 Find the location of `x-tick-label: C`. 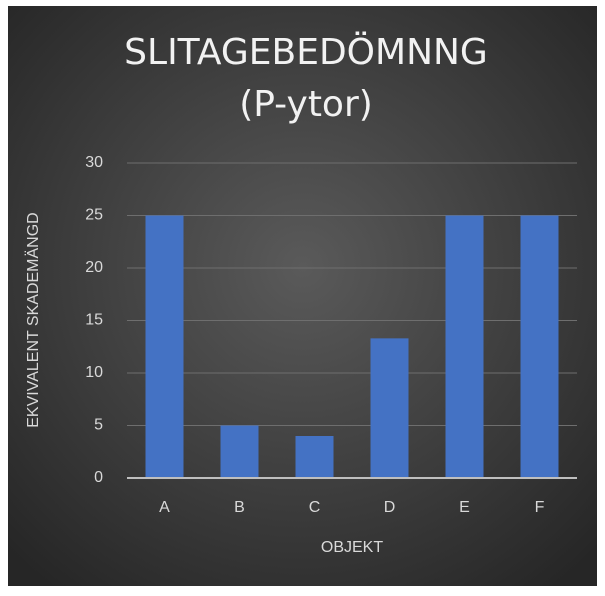

x-tick-label: C is located at coordinates (315, 507).